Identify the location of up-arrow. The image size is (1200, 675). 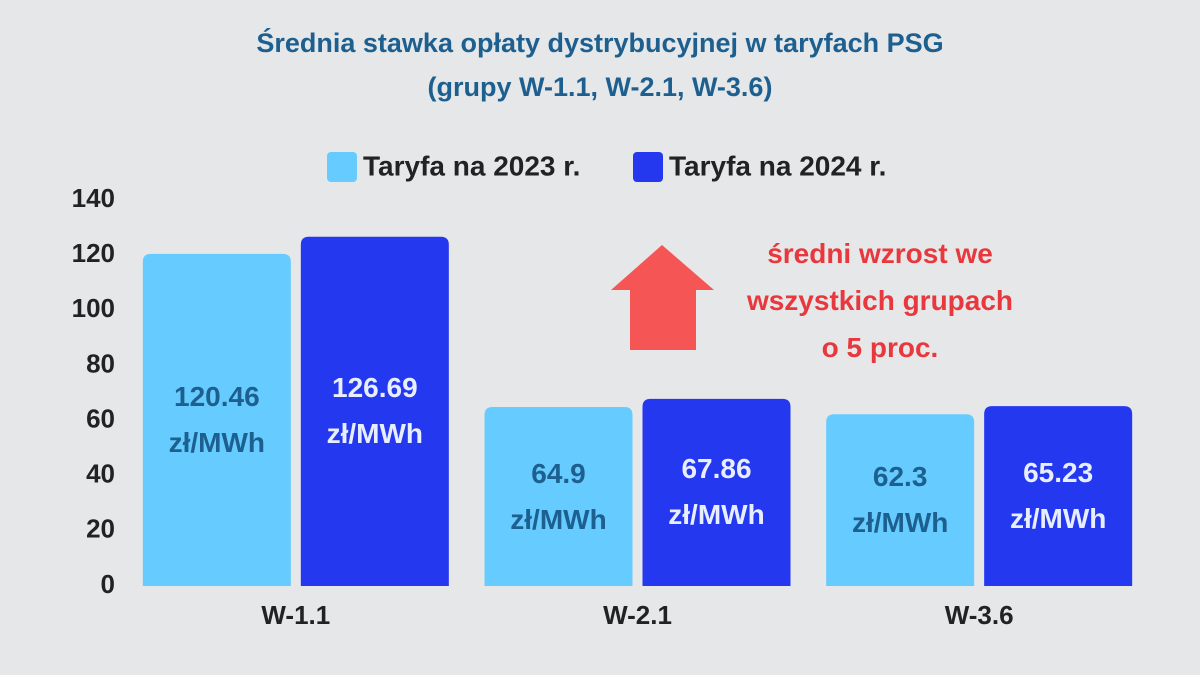
(662, 297).